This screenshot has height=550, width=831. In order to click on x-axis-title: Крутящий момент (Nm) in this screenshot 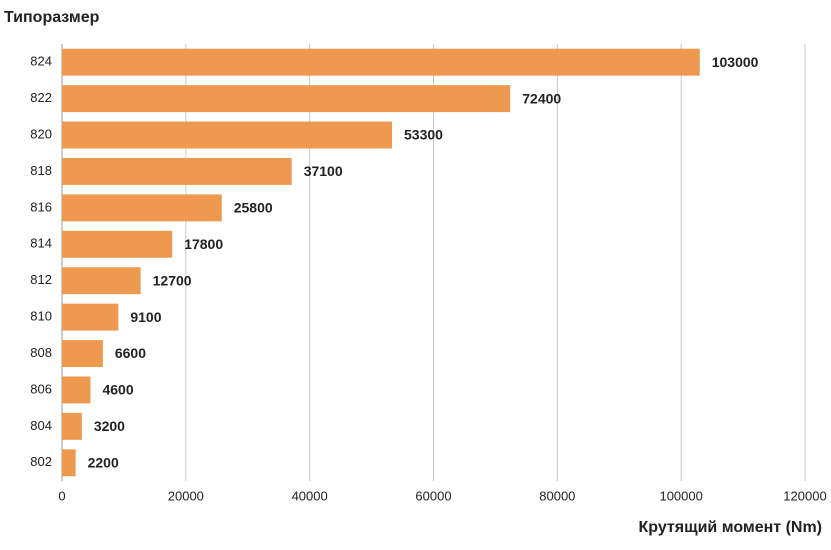, I will do `click(730, 527)`.